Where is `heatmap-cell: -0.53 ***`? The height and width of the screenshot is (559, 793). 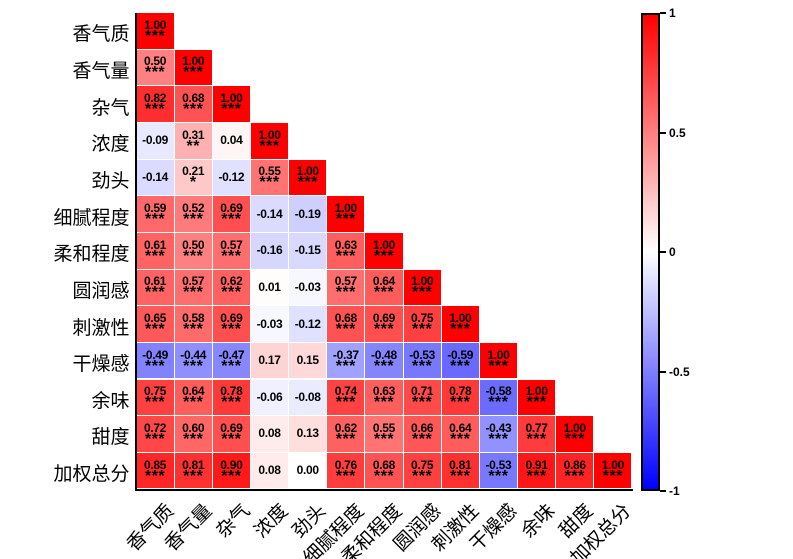 heatmap-cell: -0.53 *** is located at coordinates (498, 470).